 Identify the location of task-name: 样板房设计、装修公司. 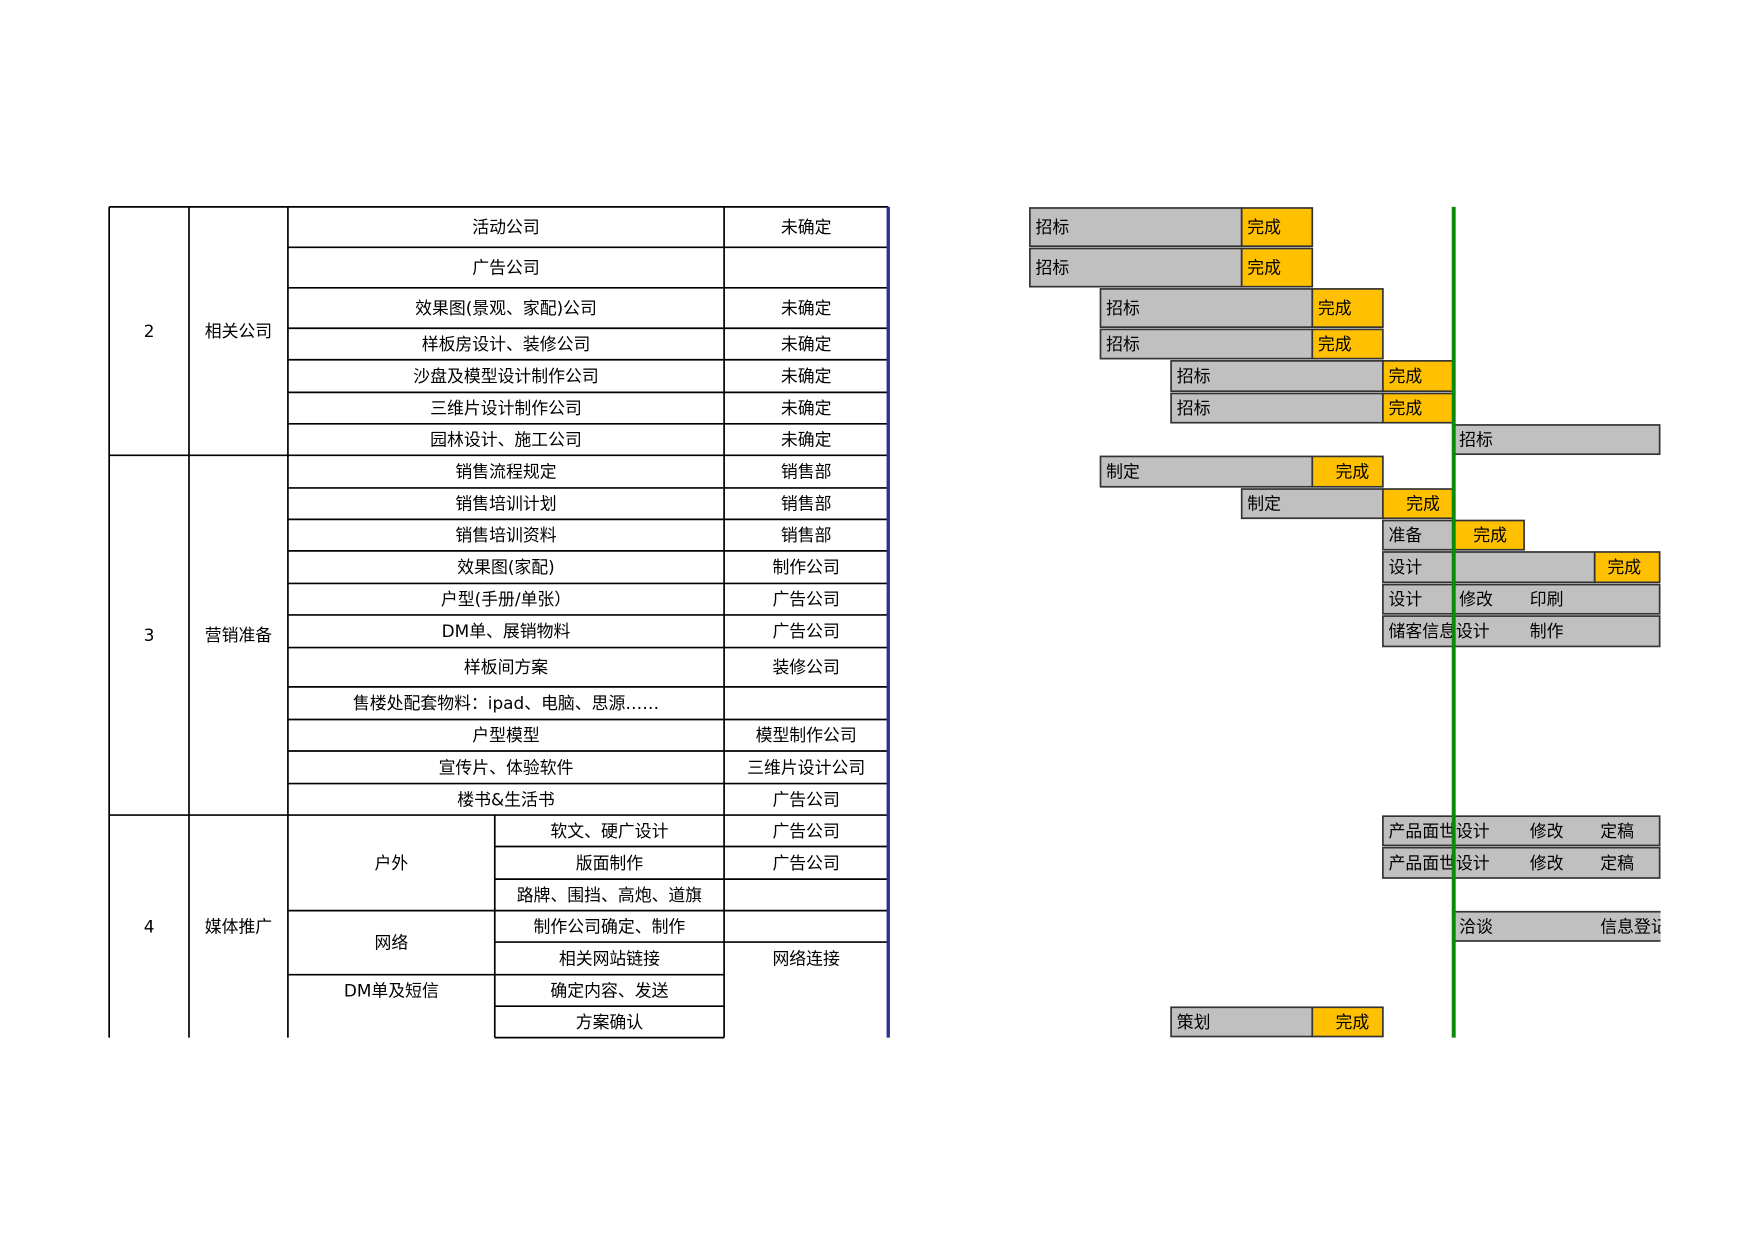
(506, 344).